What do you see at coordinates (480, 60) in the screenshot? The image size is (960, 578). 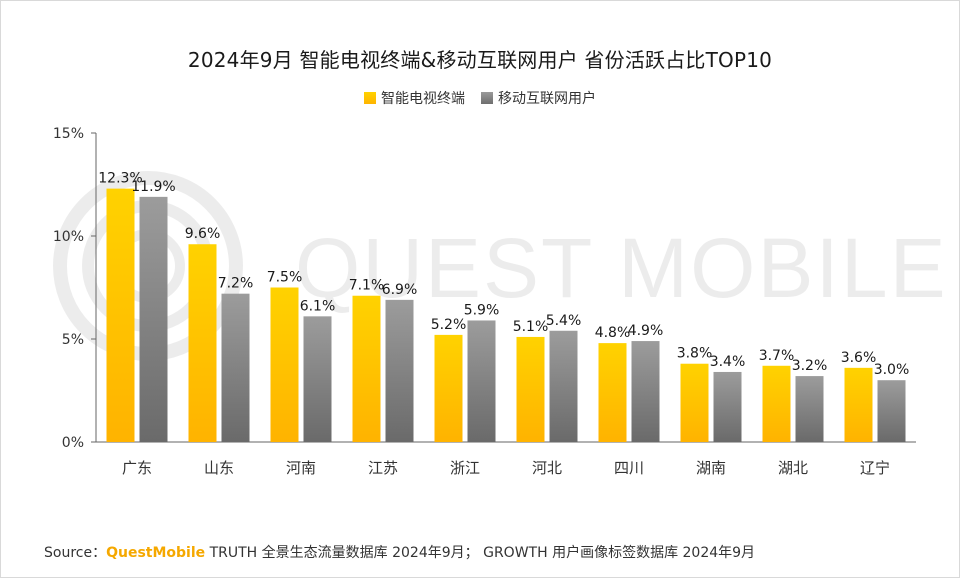 I see `chart-title: 2024年9月 智能电视终端&移动互联网用户 省份活跃占比TOP10` at bounding box center [480, 60].